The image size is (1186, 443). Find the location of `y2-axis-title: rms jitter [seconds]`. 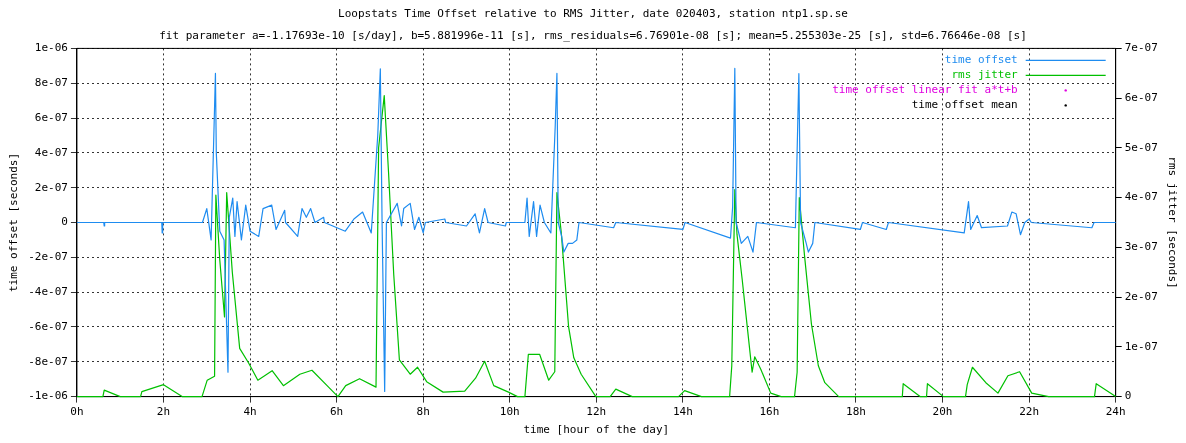

y2-axis-title: rms jitter [seconds] is located at coordinates (1172, 222).